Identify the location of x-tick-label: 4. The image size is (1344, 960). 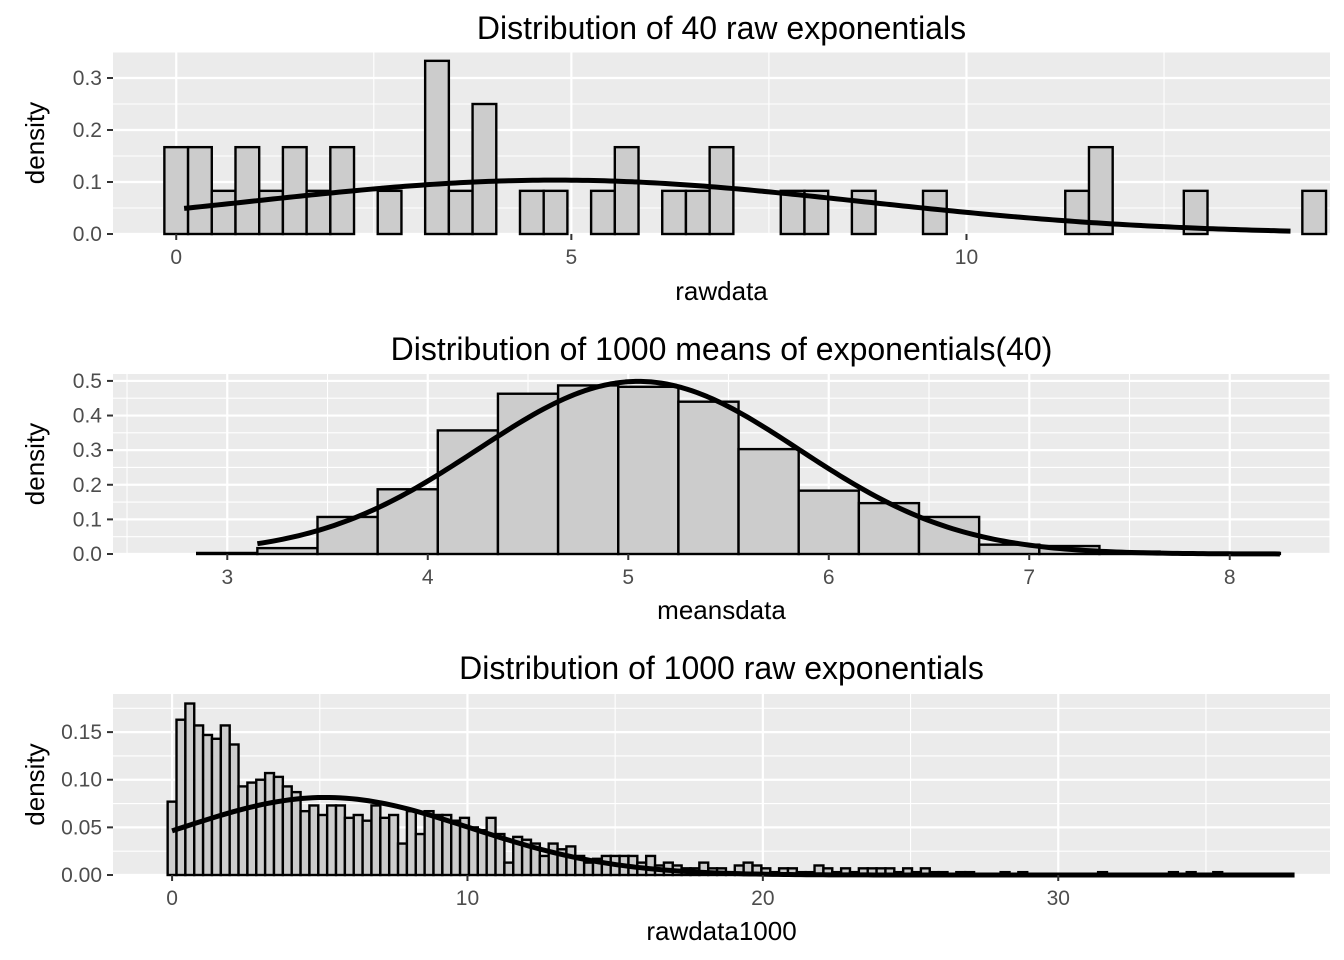
(428, 577).